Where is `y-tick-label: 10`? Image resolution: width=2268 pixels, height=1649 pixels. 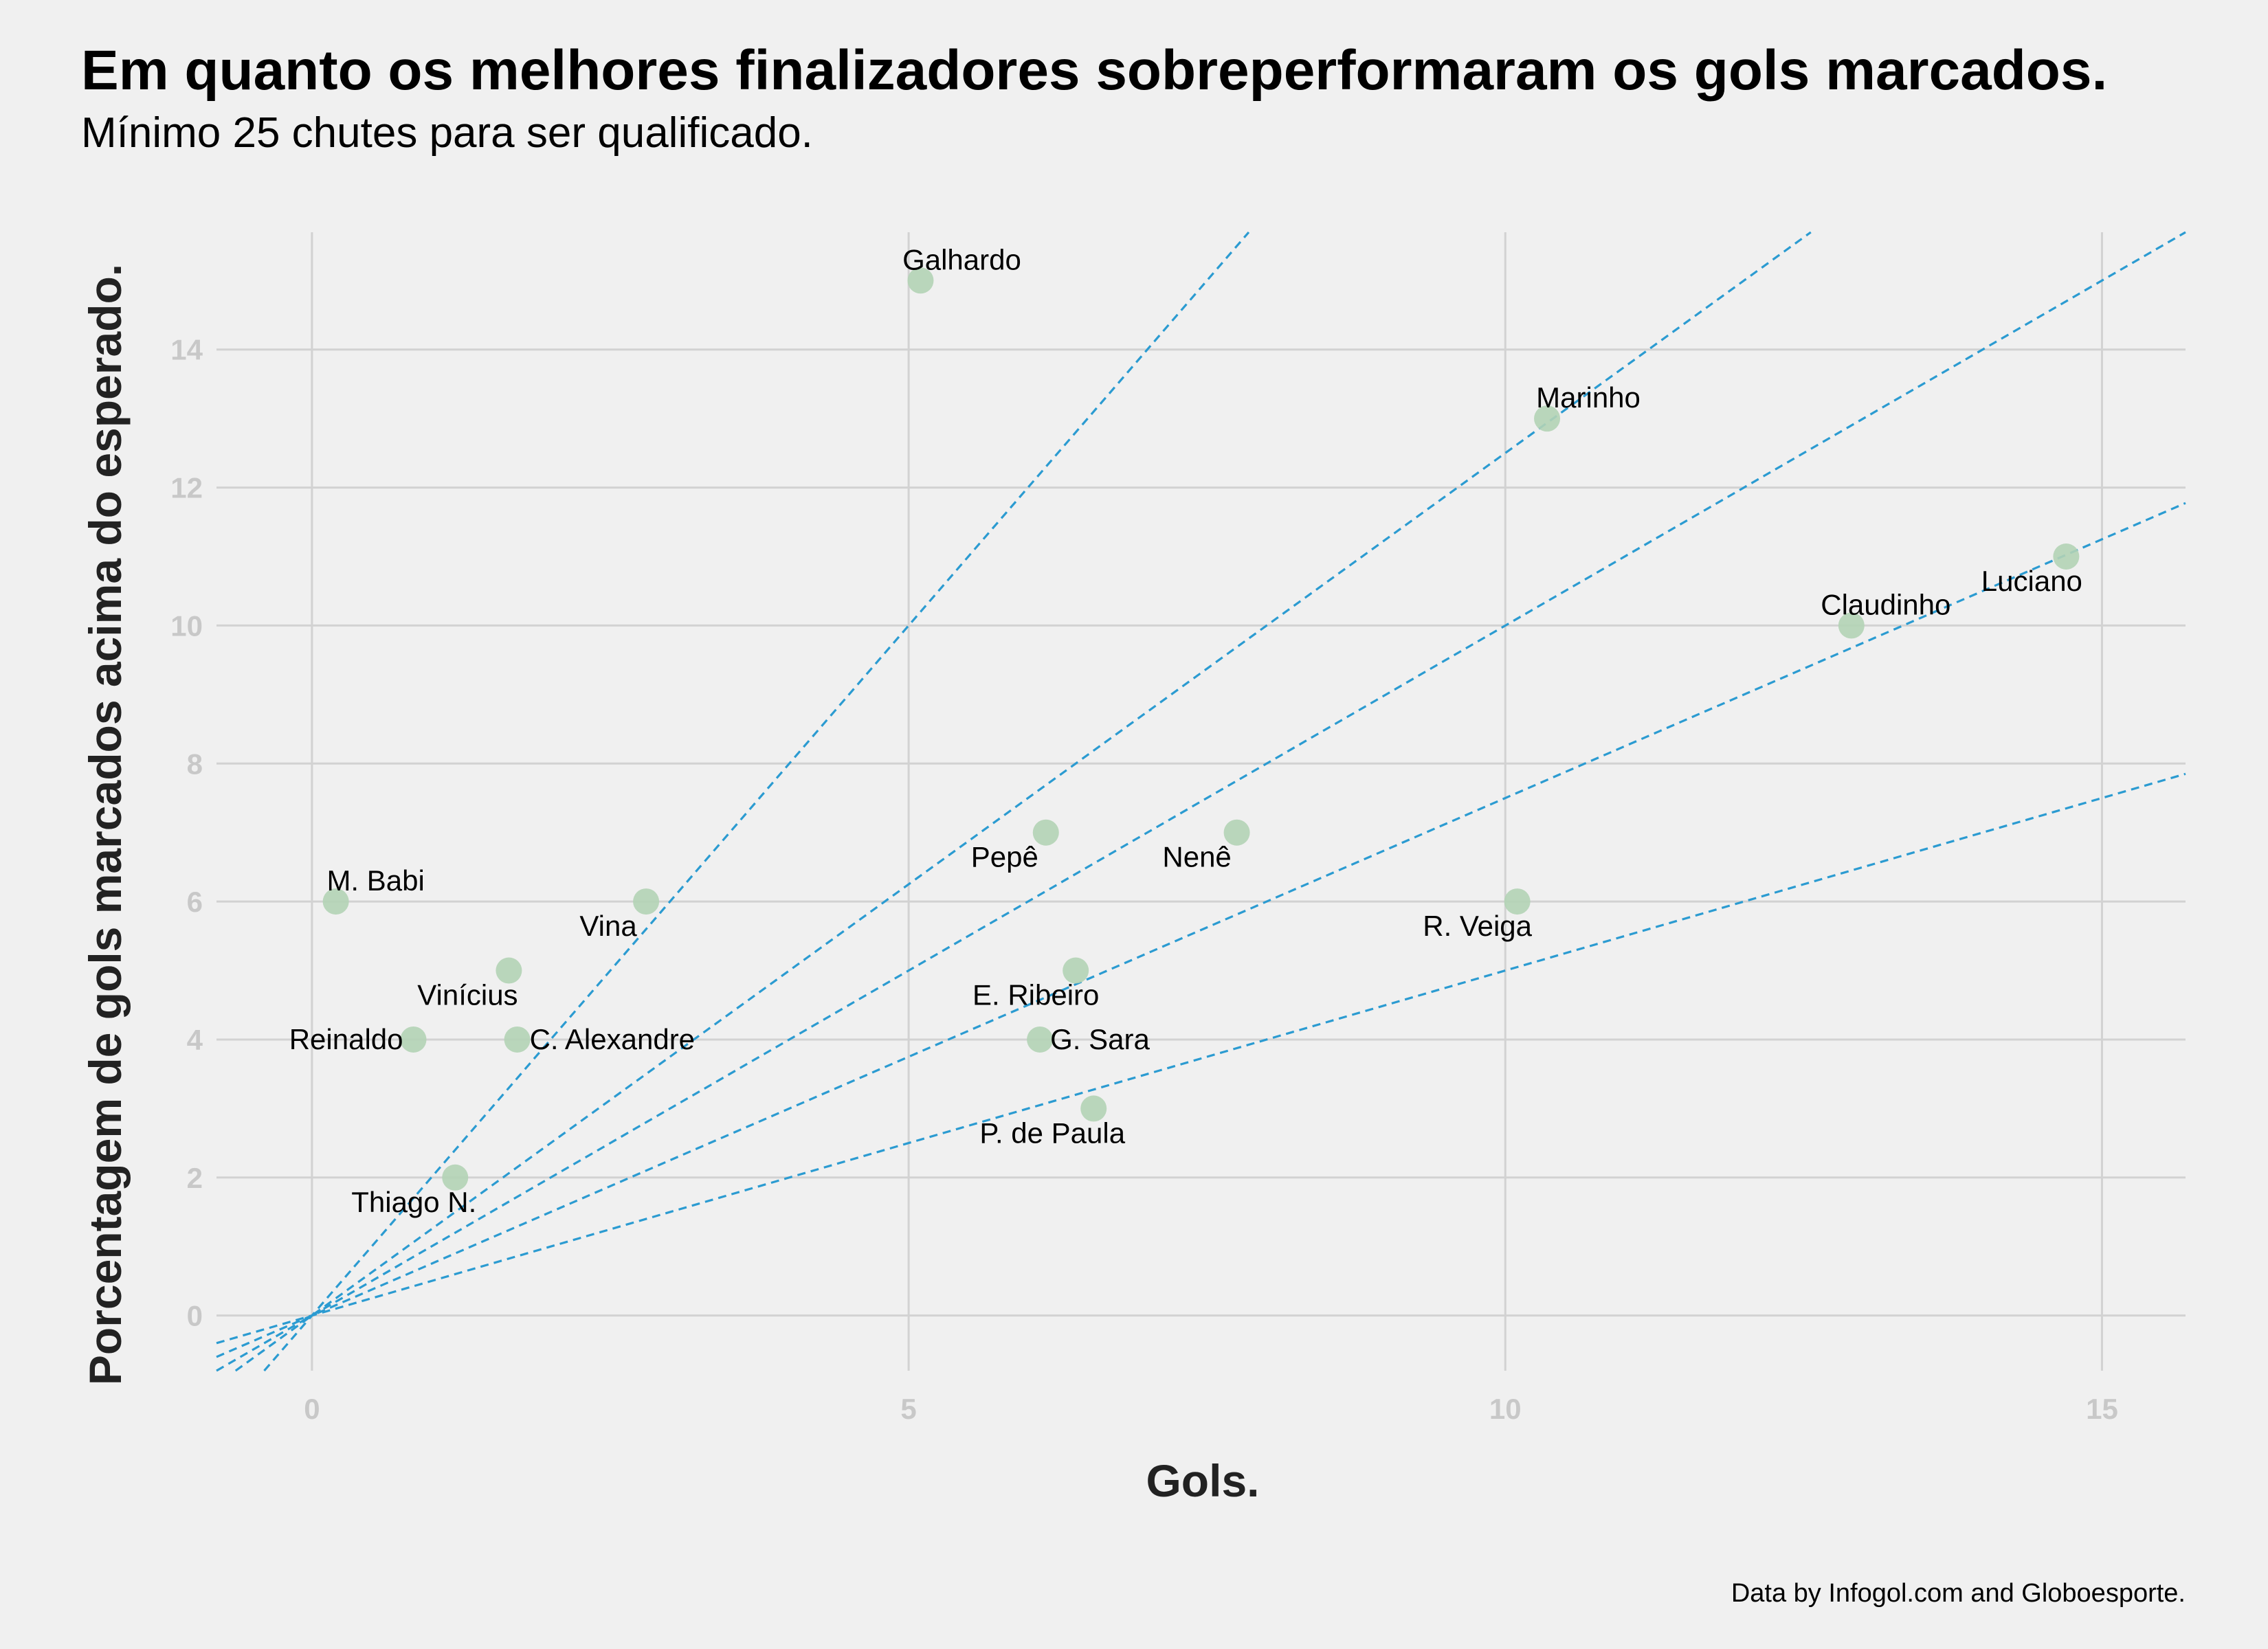
y-tick-label: 10 is located at coordinates (186, 625).